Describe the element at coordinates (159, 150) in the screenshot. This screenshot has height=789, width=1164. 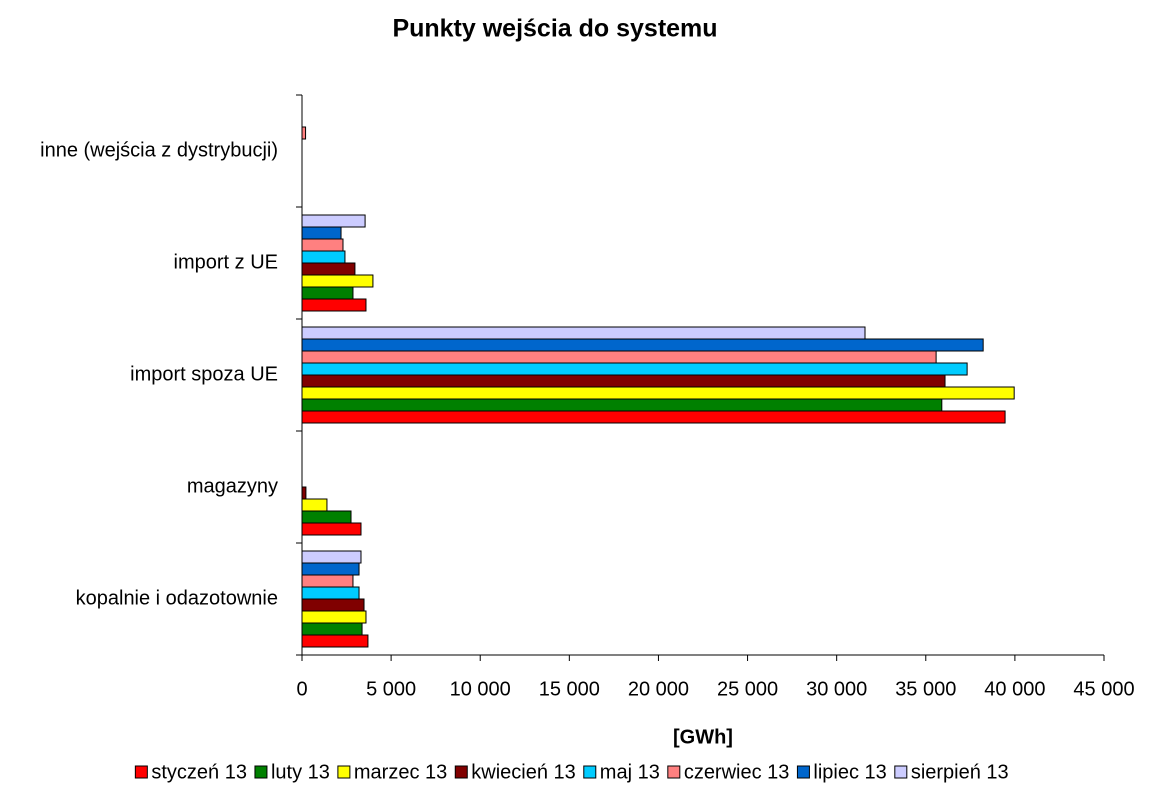
I see `y-tick-label: inne (wejścia z dystrybucji)` at that location.